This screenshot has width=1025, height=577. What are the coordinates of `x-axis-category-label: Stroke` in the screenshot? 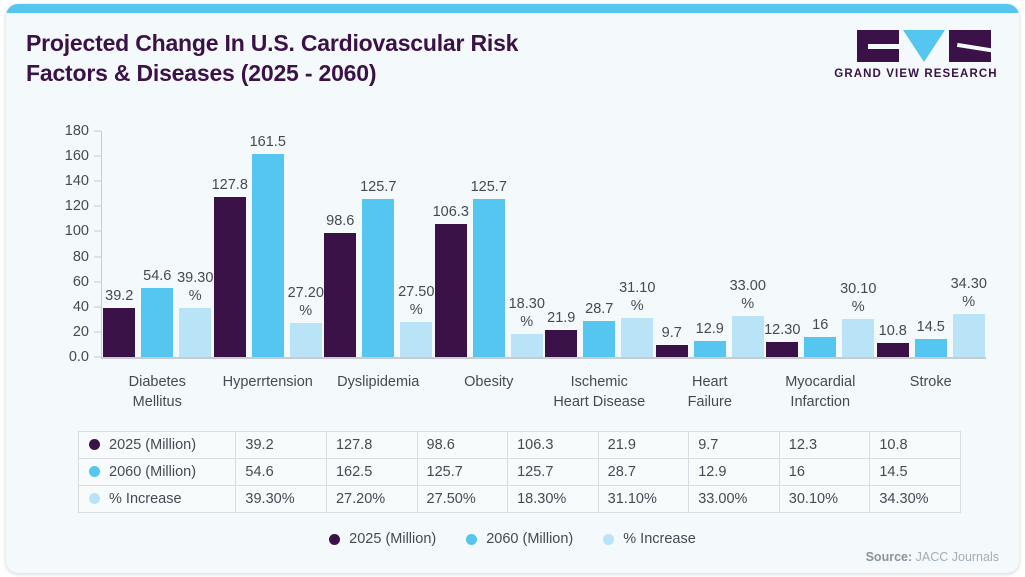 It's located at (930, 382).